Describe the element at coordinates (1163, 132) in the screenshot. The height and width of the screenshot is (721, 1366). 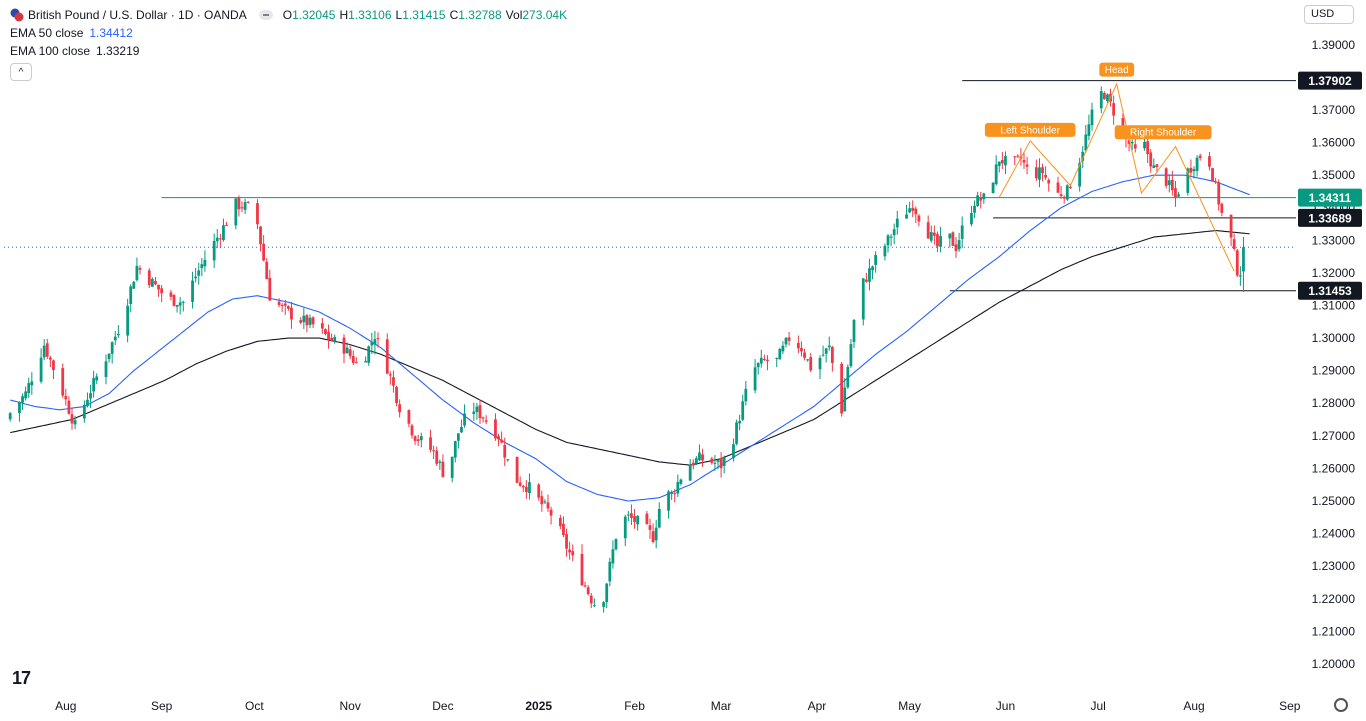
I see `annotation-box` at that location.